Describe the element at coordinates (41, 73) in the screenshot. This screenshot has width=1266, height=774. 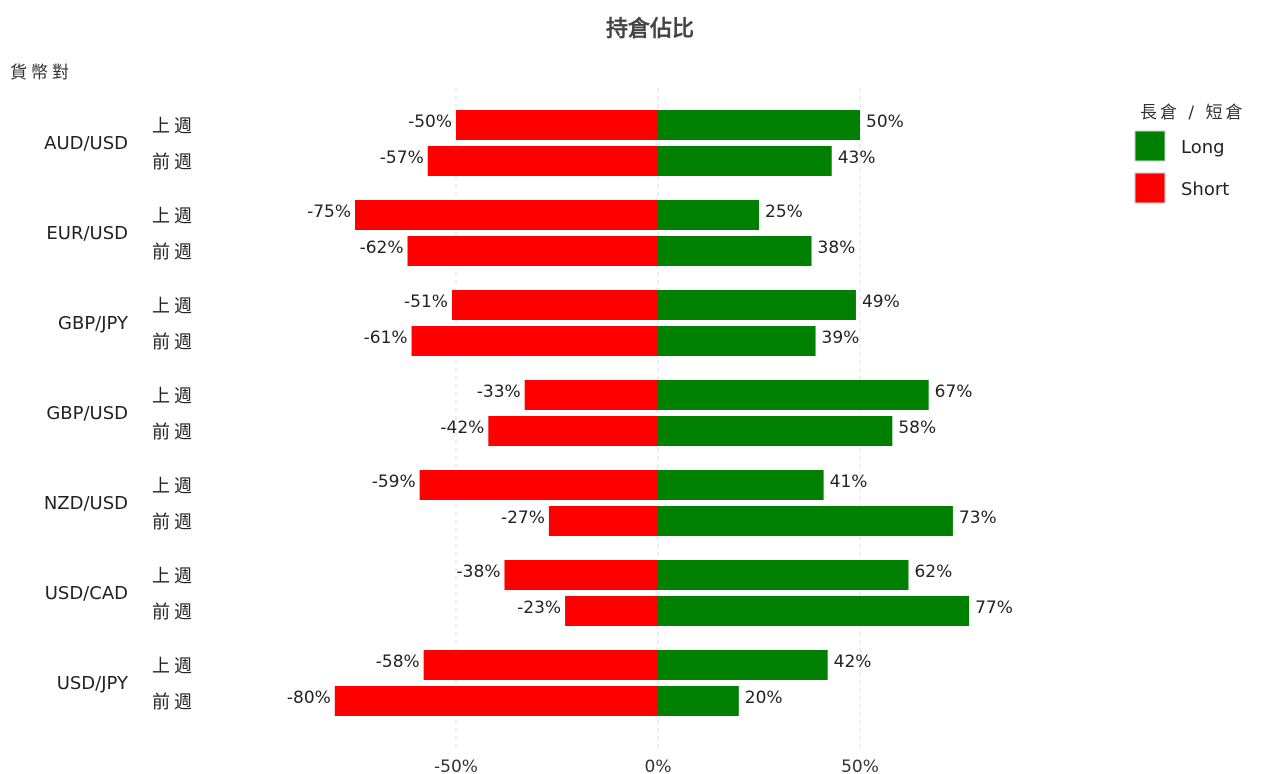
I see `y-axis-title: 貨幣對` at that location.